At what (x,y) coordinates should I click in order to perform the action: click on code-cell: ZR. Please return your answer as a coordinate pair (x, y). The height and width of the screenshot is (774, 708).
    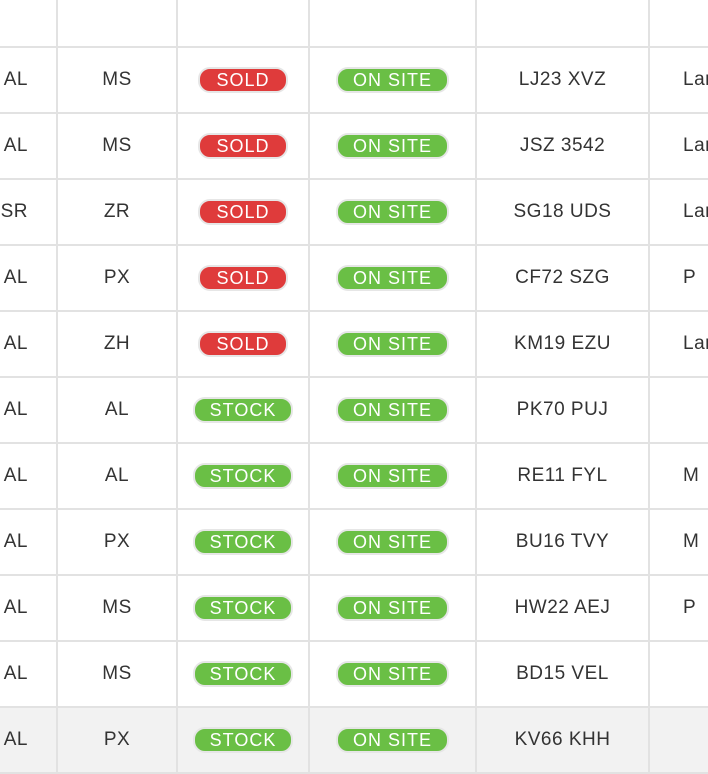
    Looking at the image, I should click on (118, 212).